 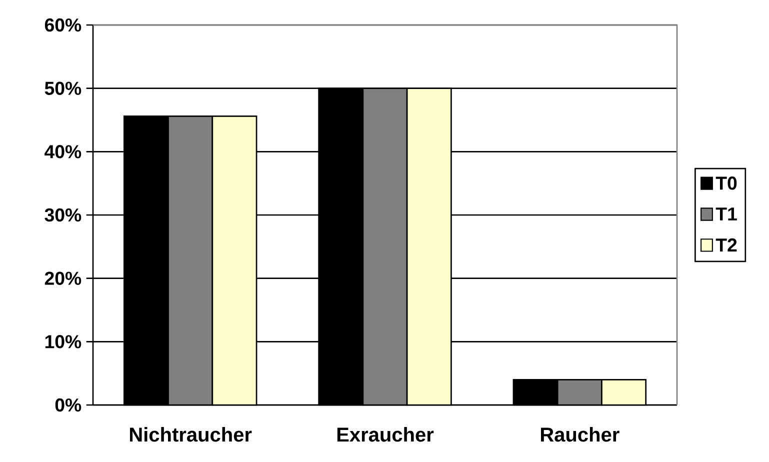 I want to click on legend-label: T1, so click(x=726, y=214).